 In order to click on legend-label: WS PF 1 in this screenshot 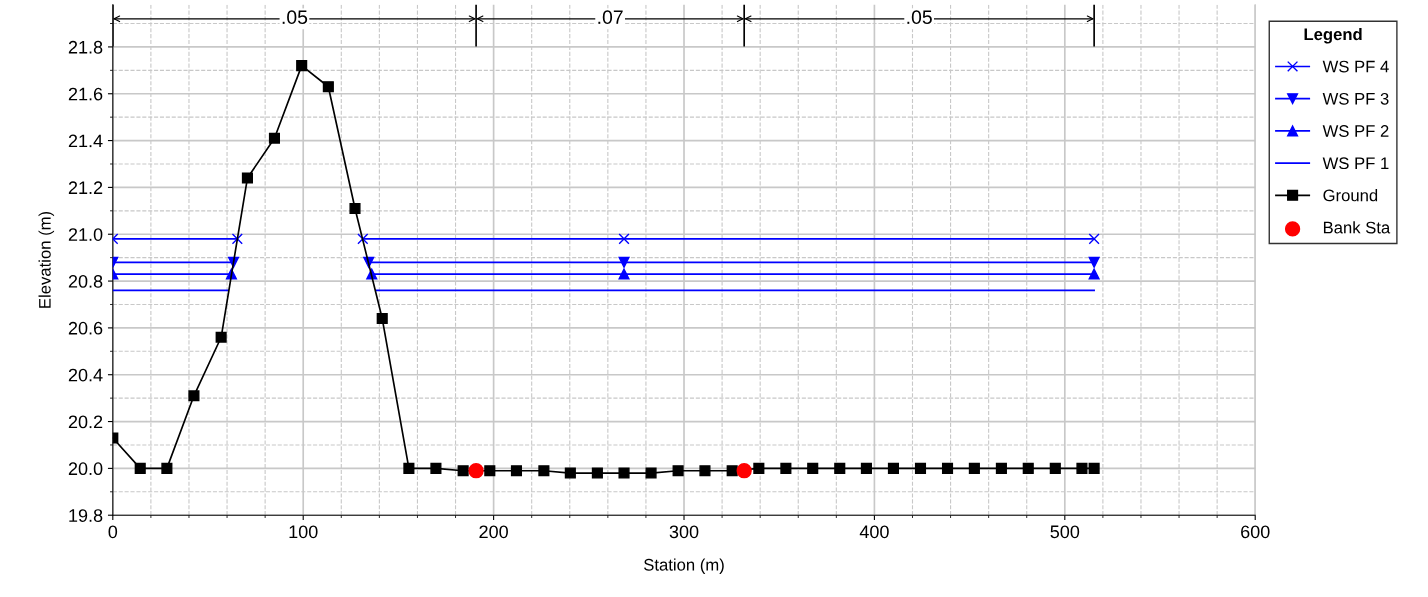, I will do `click(1355, 163)`.